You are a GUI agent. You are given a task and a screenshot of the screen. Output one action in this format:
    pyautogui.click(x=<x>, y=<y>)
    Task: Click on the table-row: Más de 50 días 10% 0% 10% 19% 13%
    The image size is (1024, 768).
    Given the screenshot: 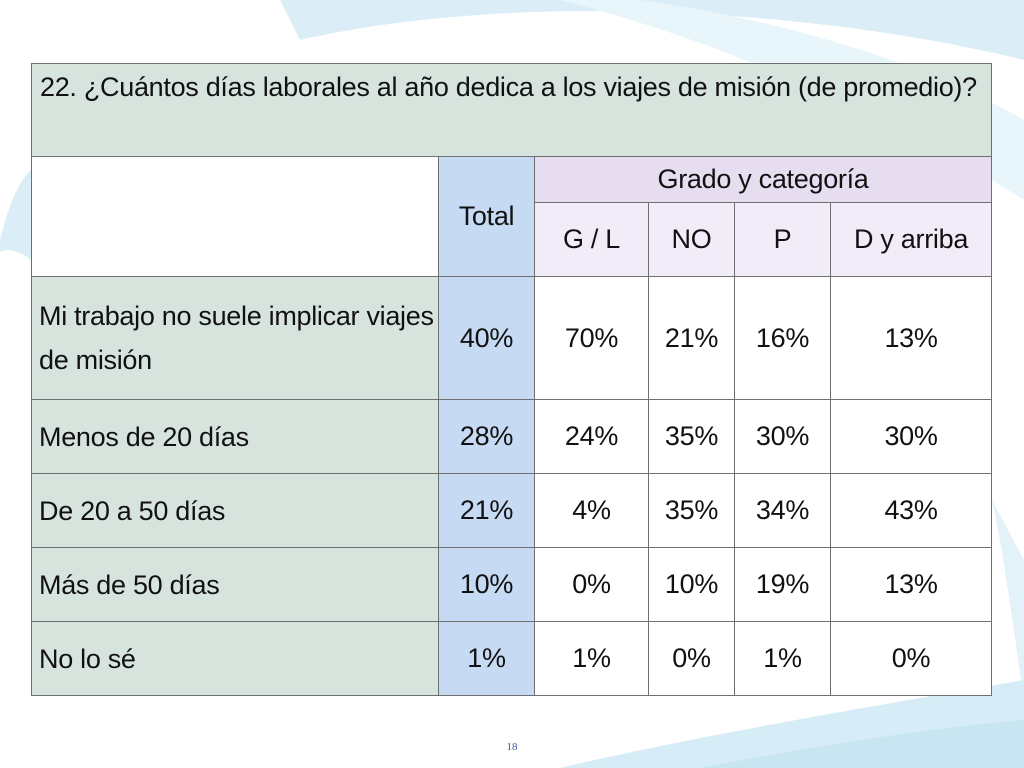 What is the action you would take?
    pyautogui.click(x=512, y=584)
    